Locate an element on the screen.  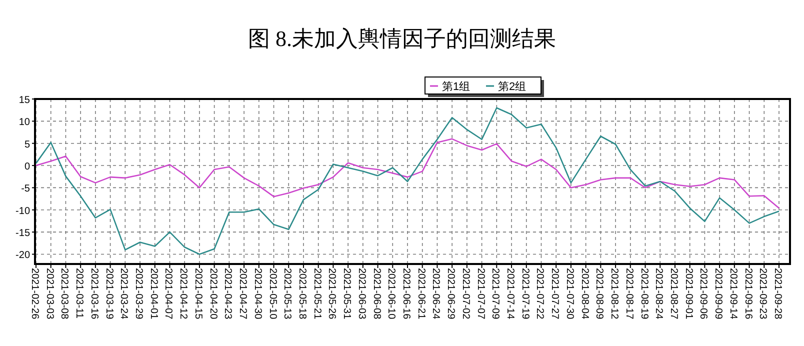
y-tick-label: 0 is located at coordinates (27, 167).